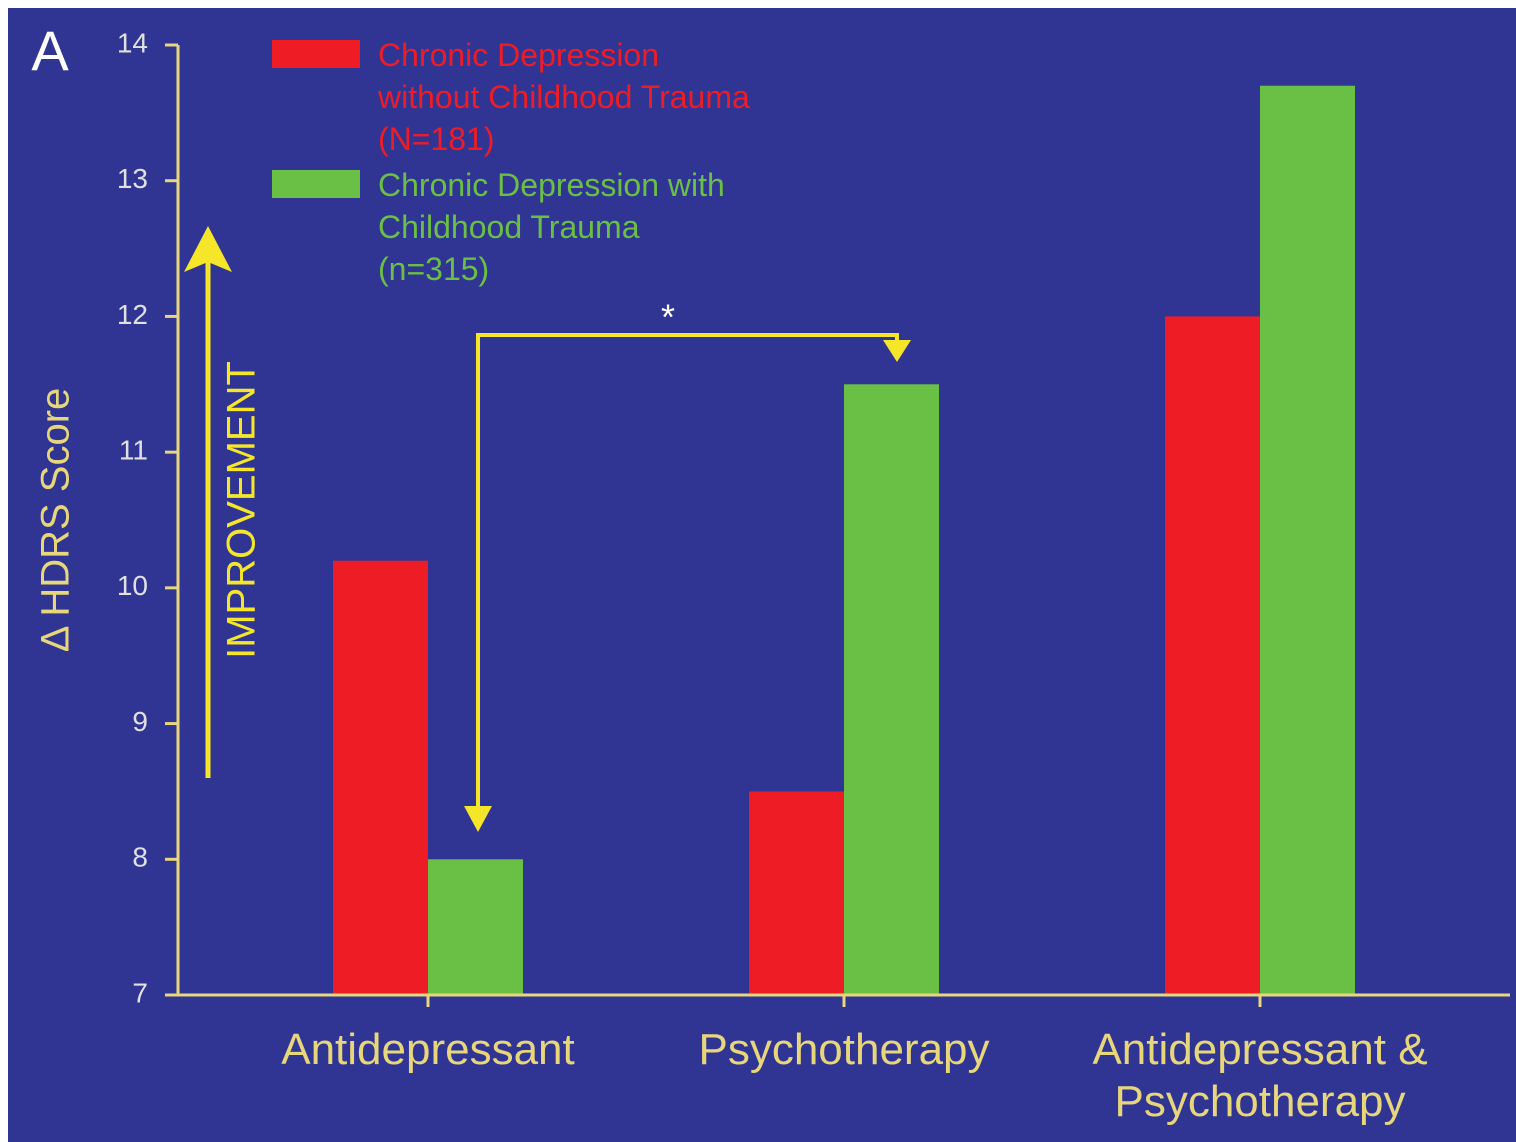 This screenshot has height=1142, width=1516. Describe the element at coordinates (50, 50) in the screenshot. I see `panel-label: A` at that location.